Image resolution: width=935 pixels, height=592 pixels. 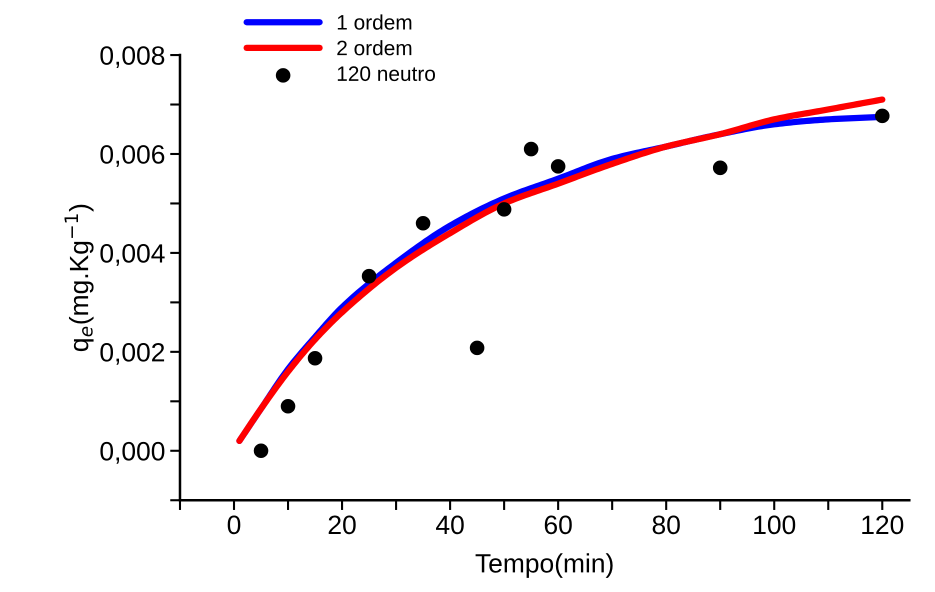 I want to click on y-tick-label: 0,006, so click(x=132, y=156).